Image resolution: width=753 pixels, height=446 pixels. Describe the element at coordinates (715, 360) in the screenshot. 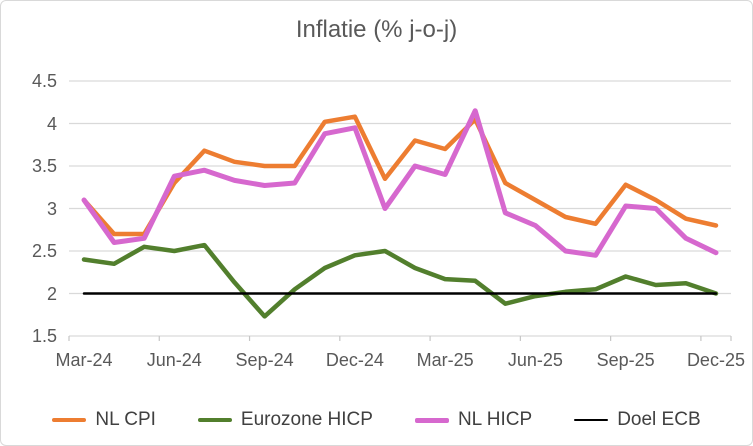

I see `x-axis-label: Dec-25` at that location.